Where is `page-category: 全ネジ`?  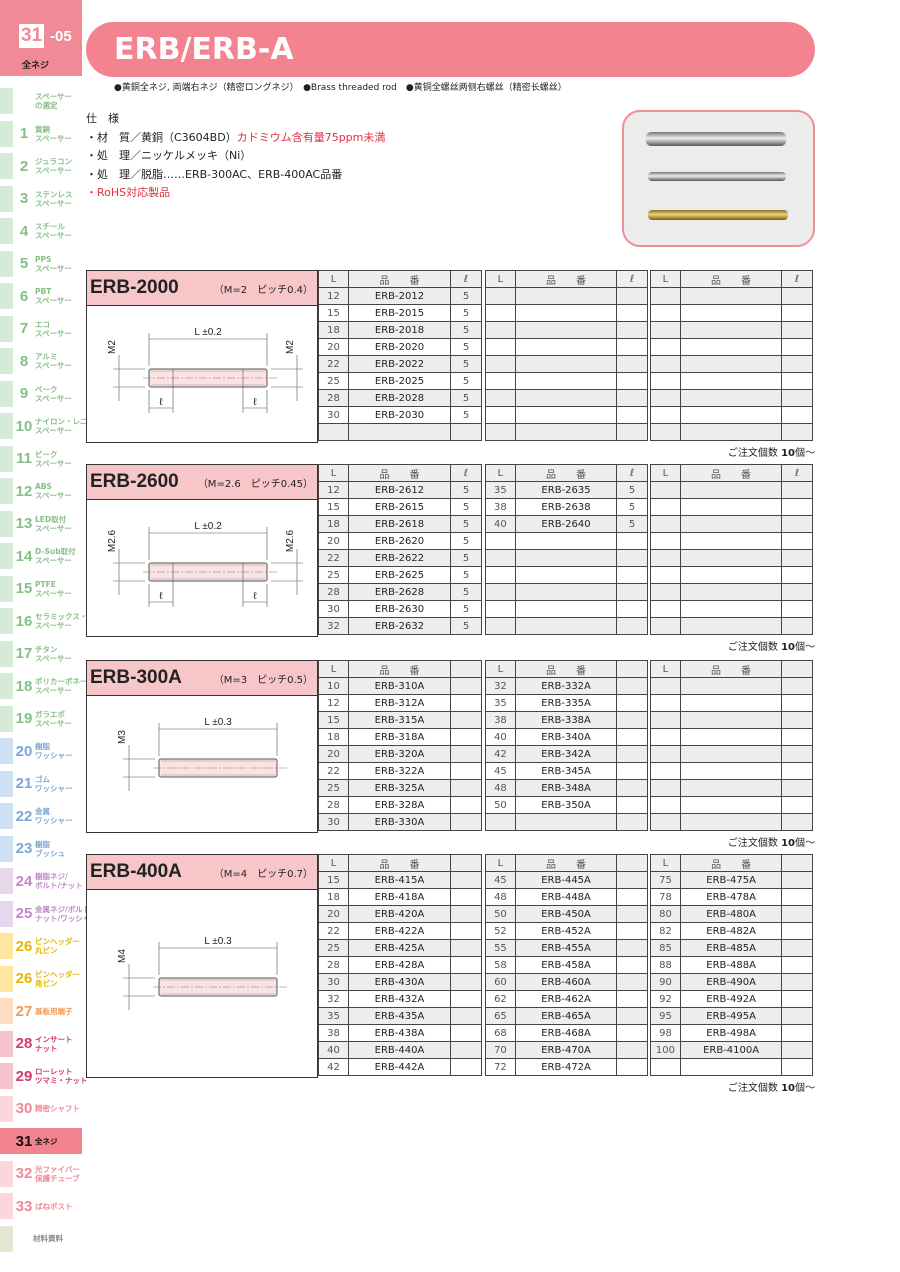
page-category: 全ネジ is located at coordinates (36, 66).